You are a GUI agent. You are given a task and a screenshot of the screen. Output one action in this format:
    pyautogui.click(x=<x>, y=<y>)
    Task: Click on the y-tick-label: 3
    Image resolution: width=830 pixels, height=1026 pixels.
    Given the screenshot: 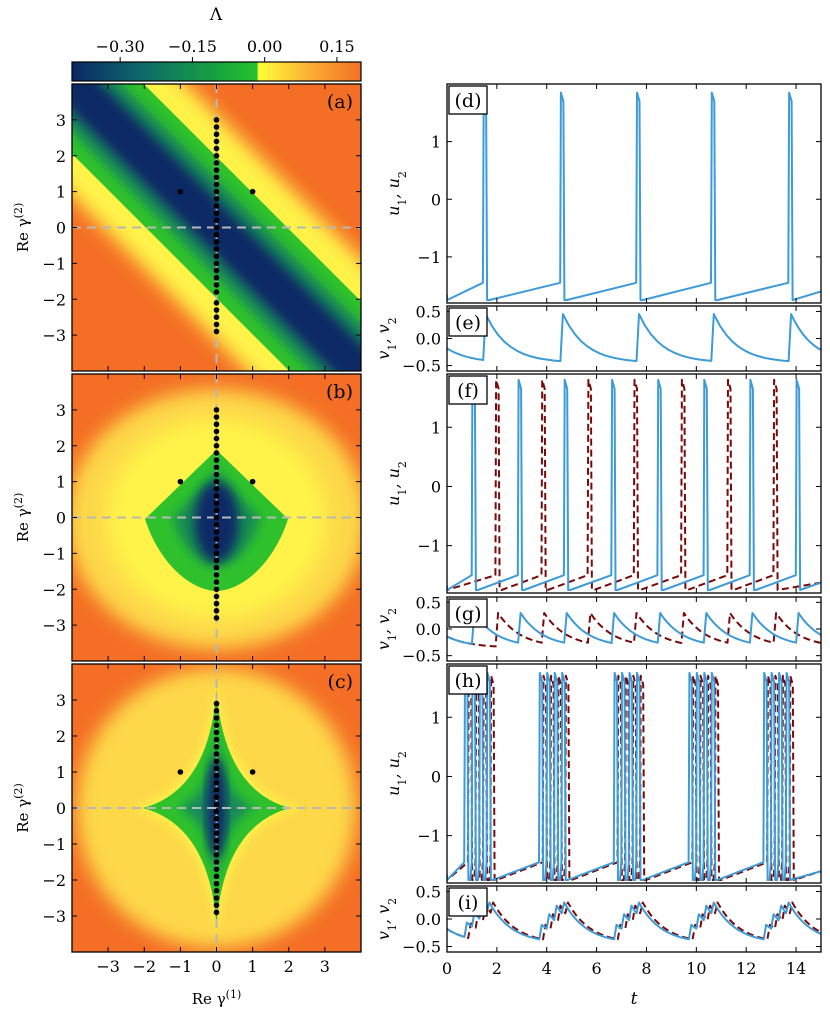 What is the action you would take?
    pyautogui.click(x=61, y=120)
    